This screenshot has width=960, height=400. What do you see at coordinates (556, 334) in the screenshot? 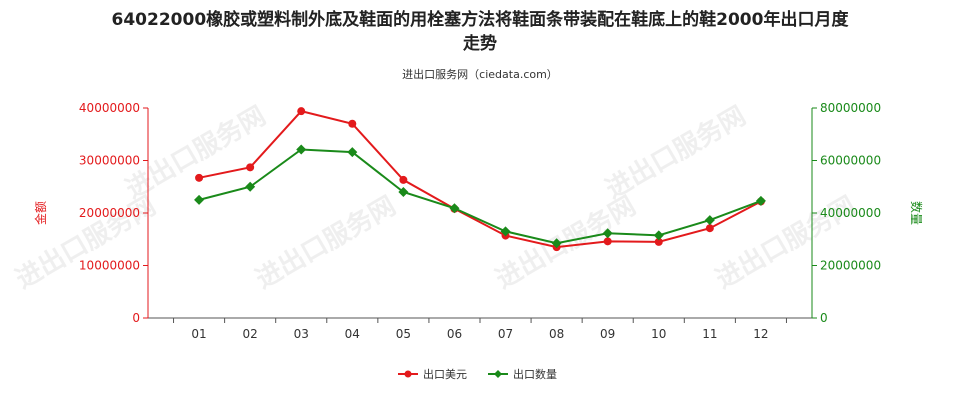
I see `x-tick-label-7: 08` at bounding box center [556, 334].